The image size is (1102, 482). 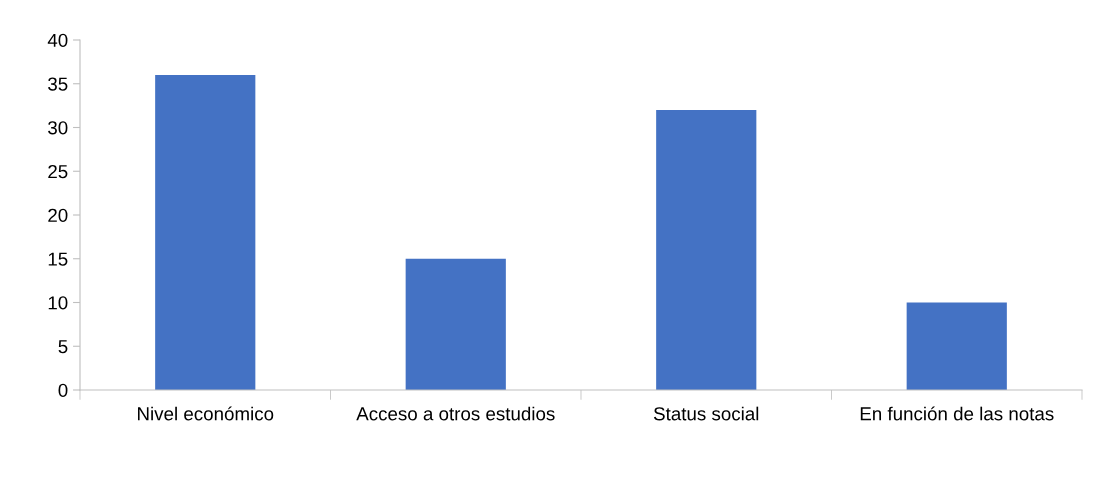 What do you see at coordinates (957, 413) in the screenshot?
I see `x-tick-label: En función de las notas` at bounding box center [957, 413].